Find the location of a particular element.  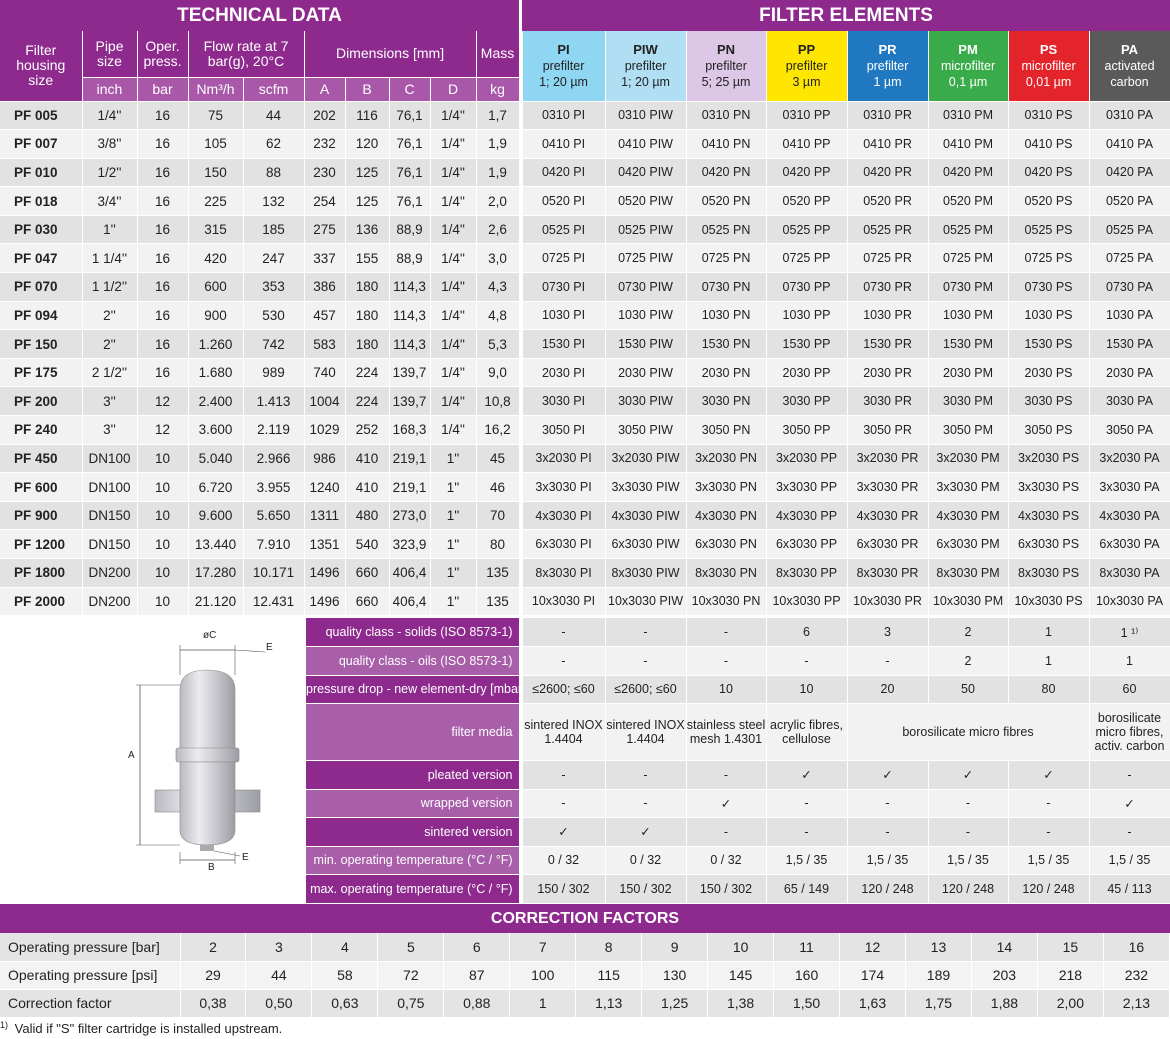

cell-element-ps: 4x3030 PS is located at coordinates (1049, 516).